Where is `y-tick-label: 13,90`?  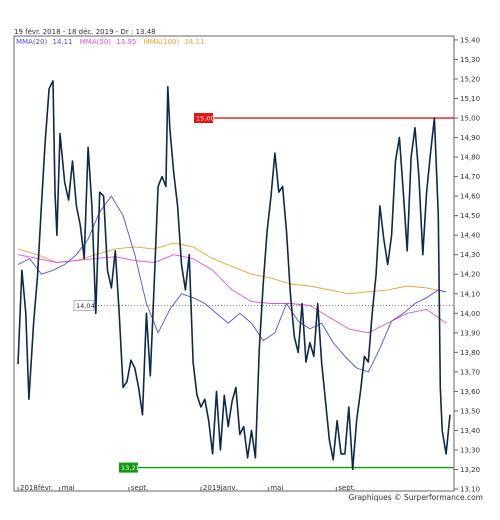 y-tick-label: 13,90 is located at coordinates (470, 333).